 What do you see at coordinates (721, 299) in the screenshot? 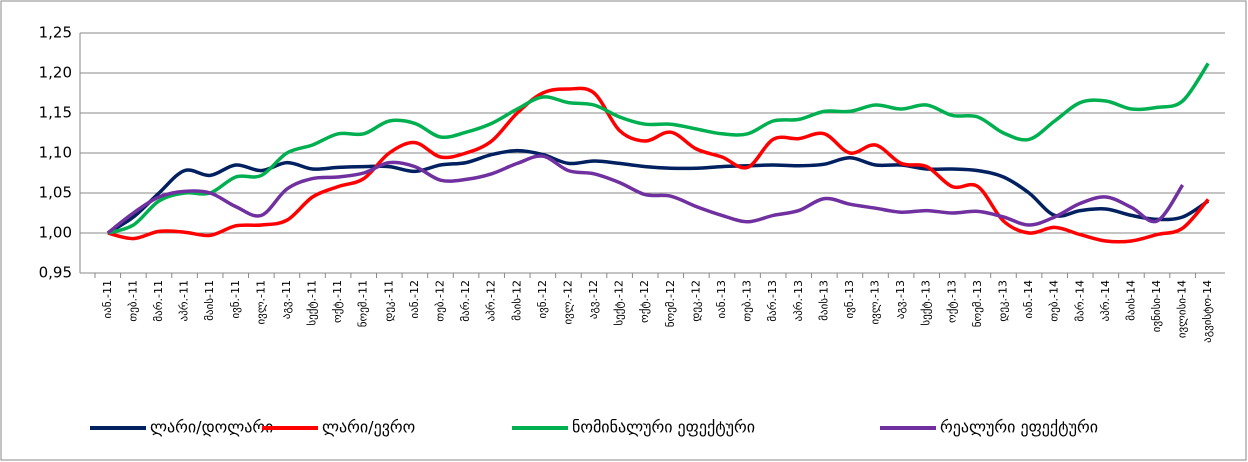
I see `x-tick-label: იან.-13` at bounding box center [721, 299].